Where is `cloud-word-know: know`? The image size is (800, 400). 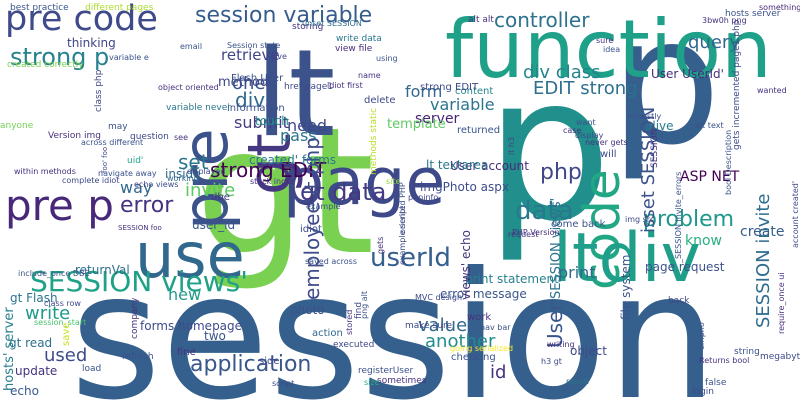
cloud-word-know: know is located at coordinates (703, 241).